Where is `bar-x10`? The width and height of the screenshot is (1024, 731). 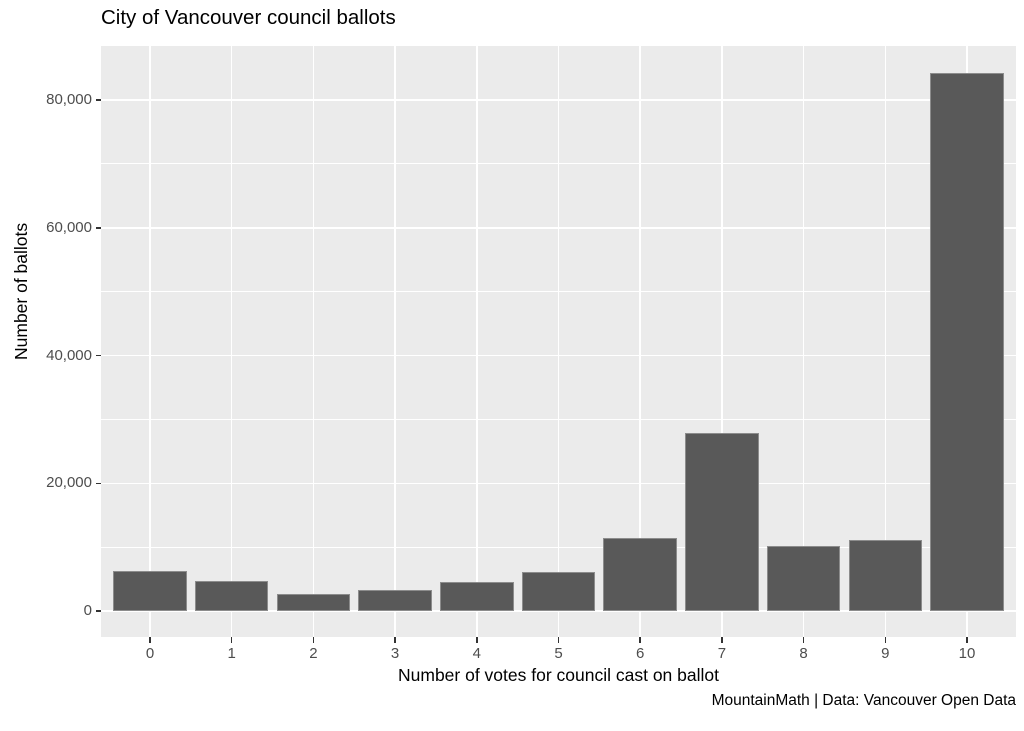
bar-x10 is located at coordinates (967, 341).